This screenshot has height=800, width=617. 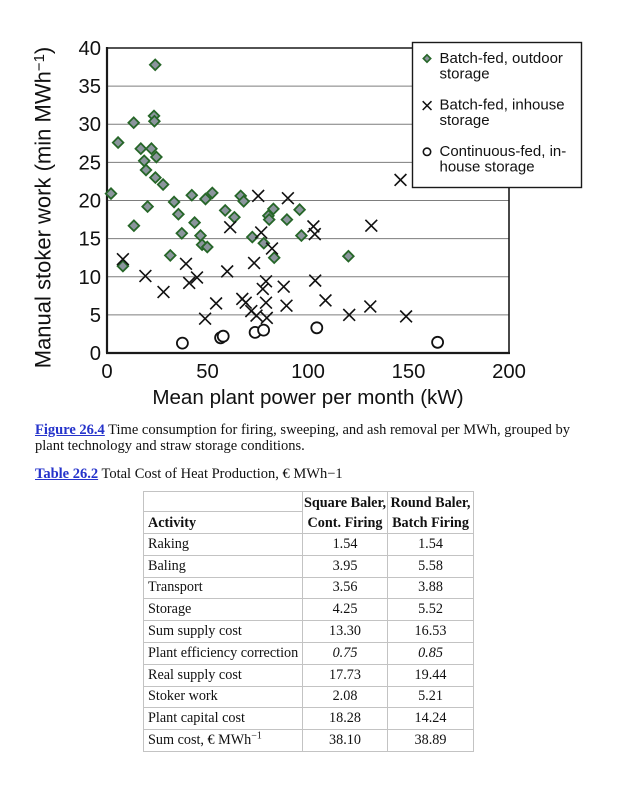 I want to click on svg-text: 10, so click(x=89, y=278).